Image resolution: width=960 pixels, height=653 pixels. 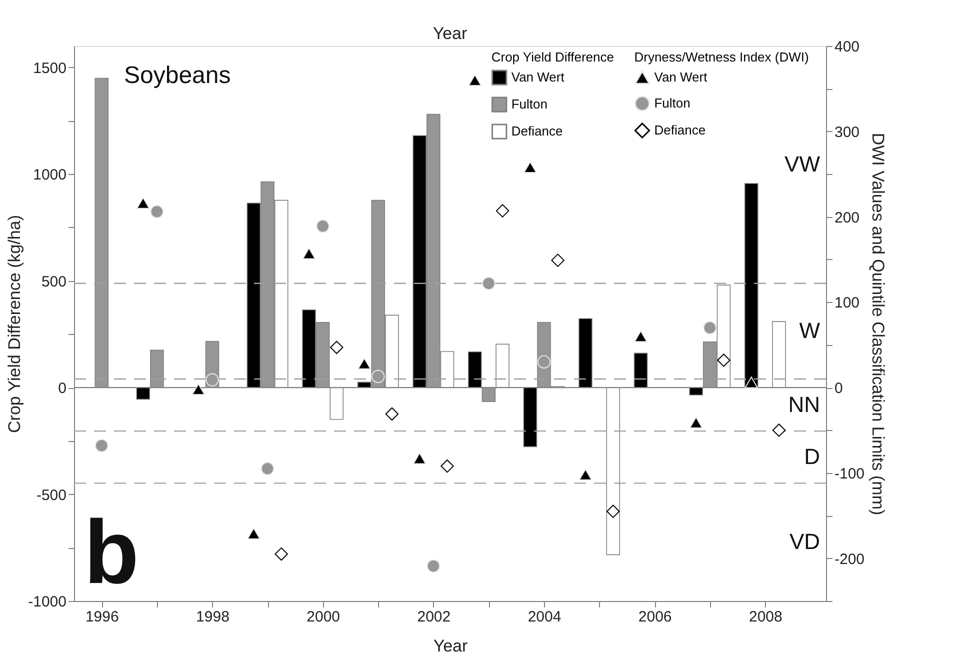 I want to click on y-tick-label: 500, so click(x=53, y=281).